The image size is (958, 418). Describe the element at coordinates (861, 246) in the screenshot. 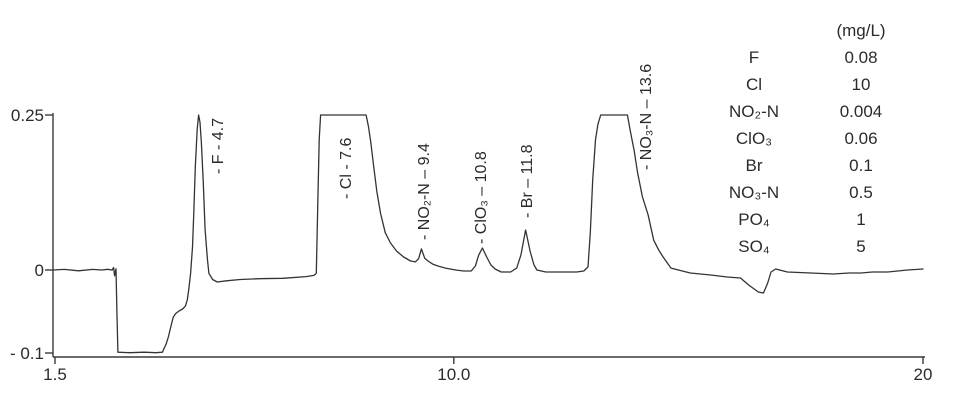

I see `concentration-value: 5` at that location.